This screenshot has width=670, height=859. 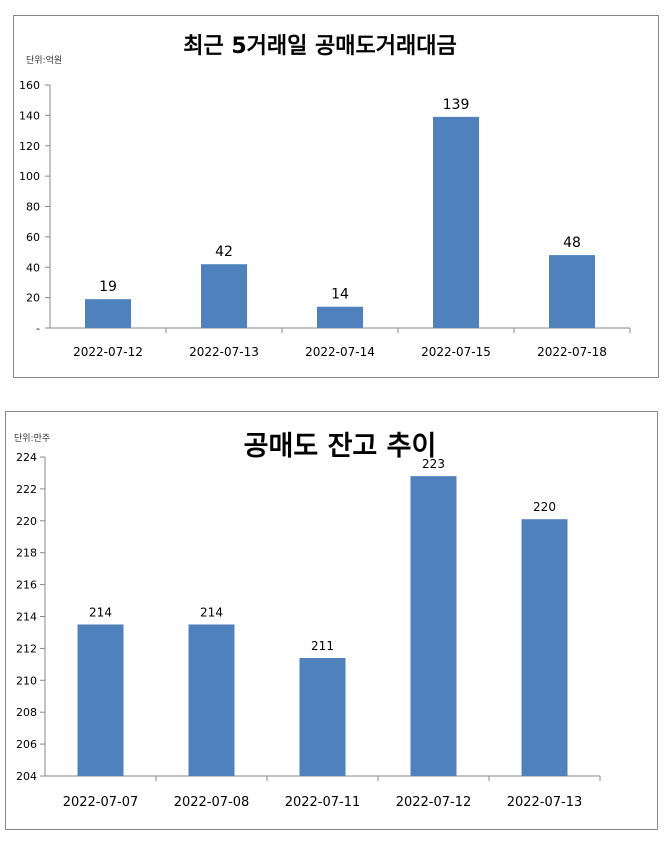 I want to click on chart-1-unit-label: 단위:억원, so click(x=44, y=60).